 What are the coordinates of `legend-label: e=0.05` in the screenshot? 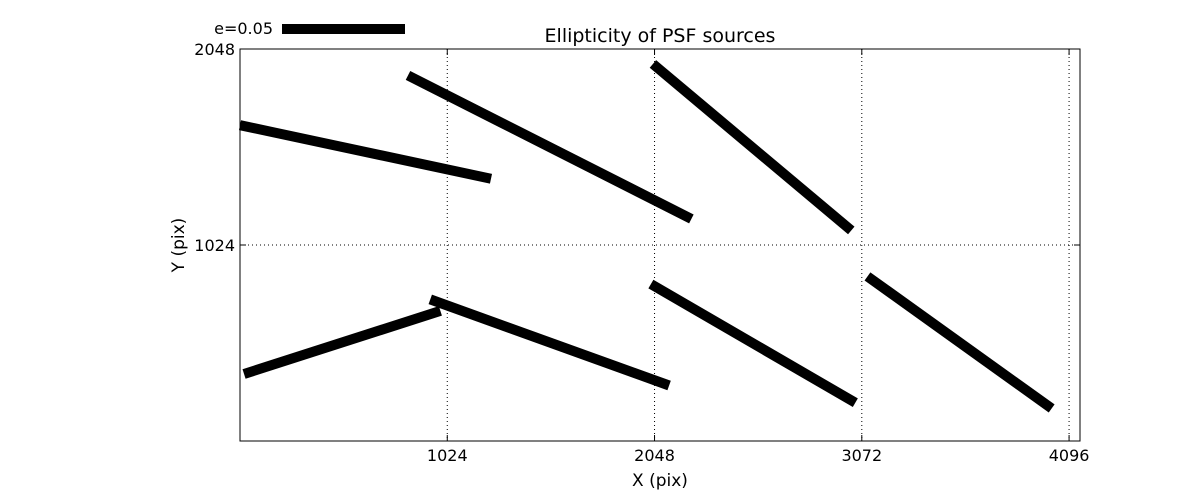 It's located at (243, 28).